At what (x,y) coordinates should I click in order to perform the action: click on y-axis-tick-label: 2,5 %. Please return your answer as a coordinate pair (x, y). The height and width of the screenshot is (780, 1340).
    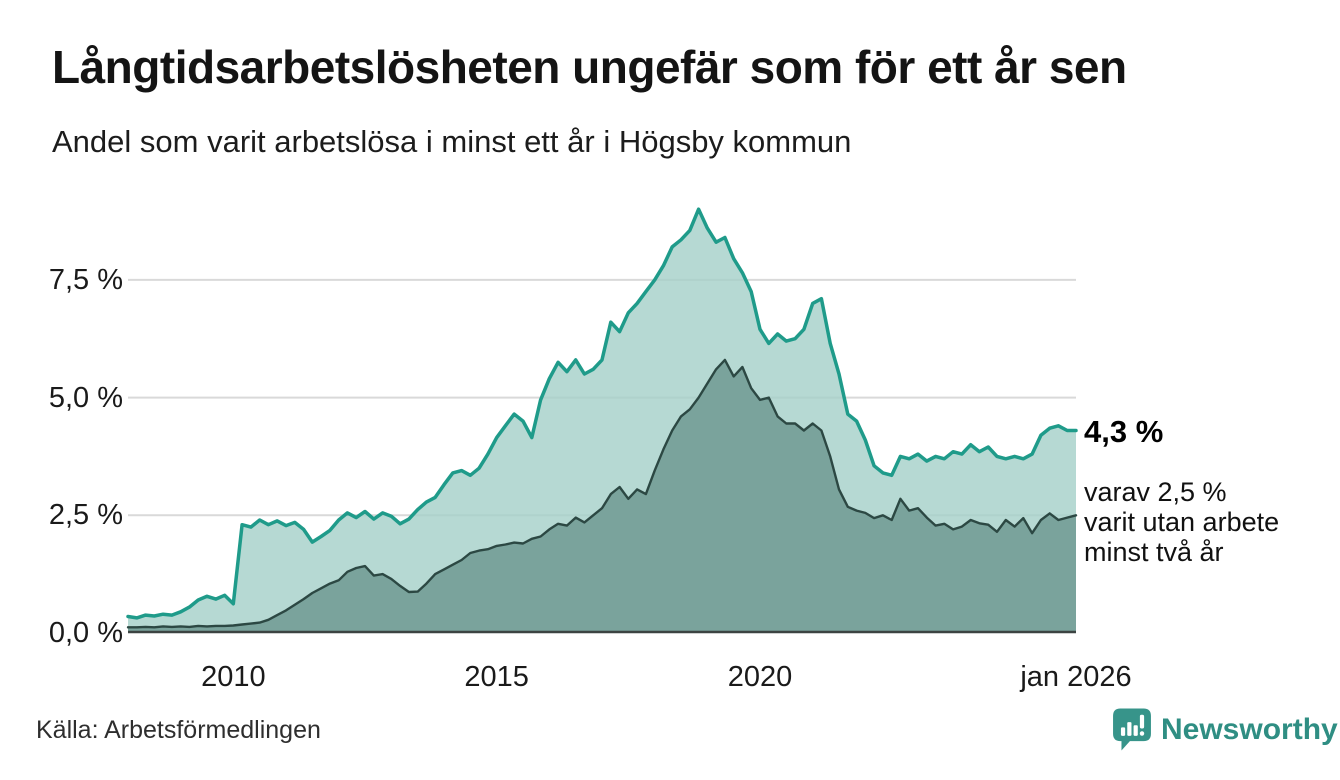
    Looking at the image, I should click on (85, 515).